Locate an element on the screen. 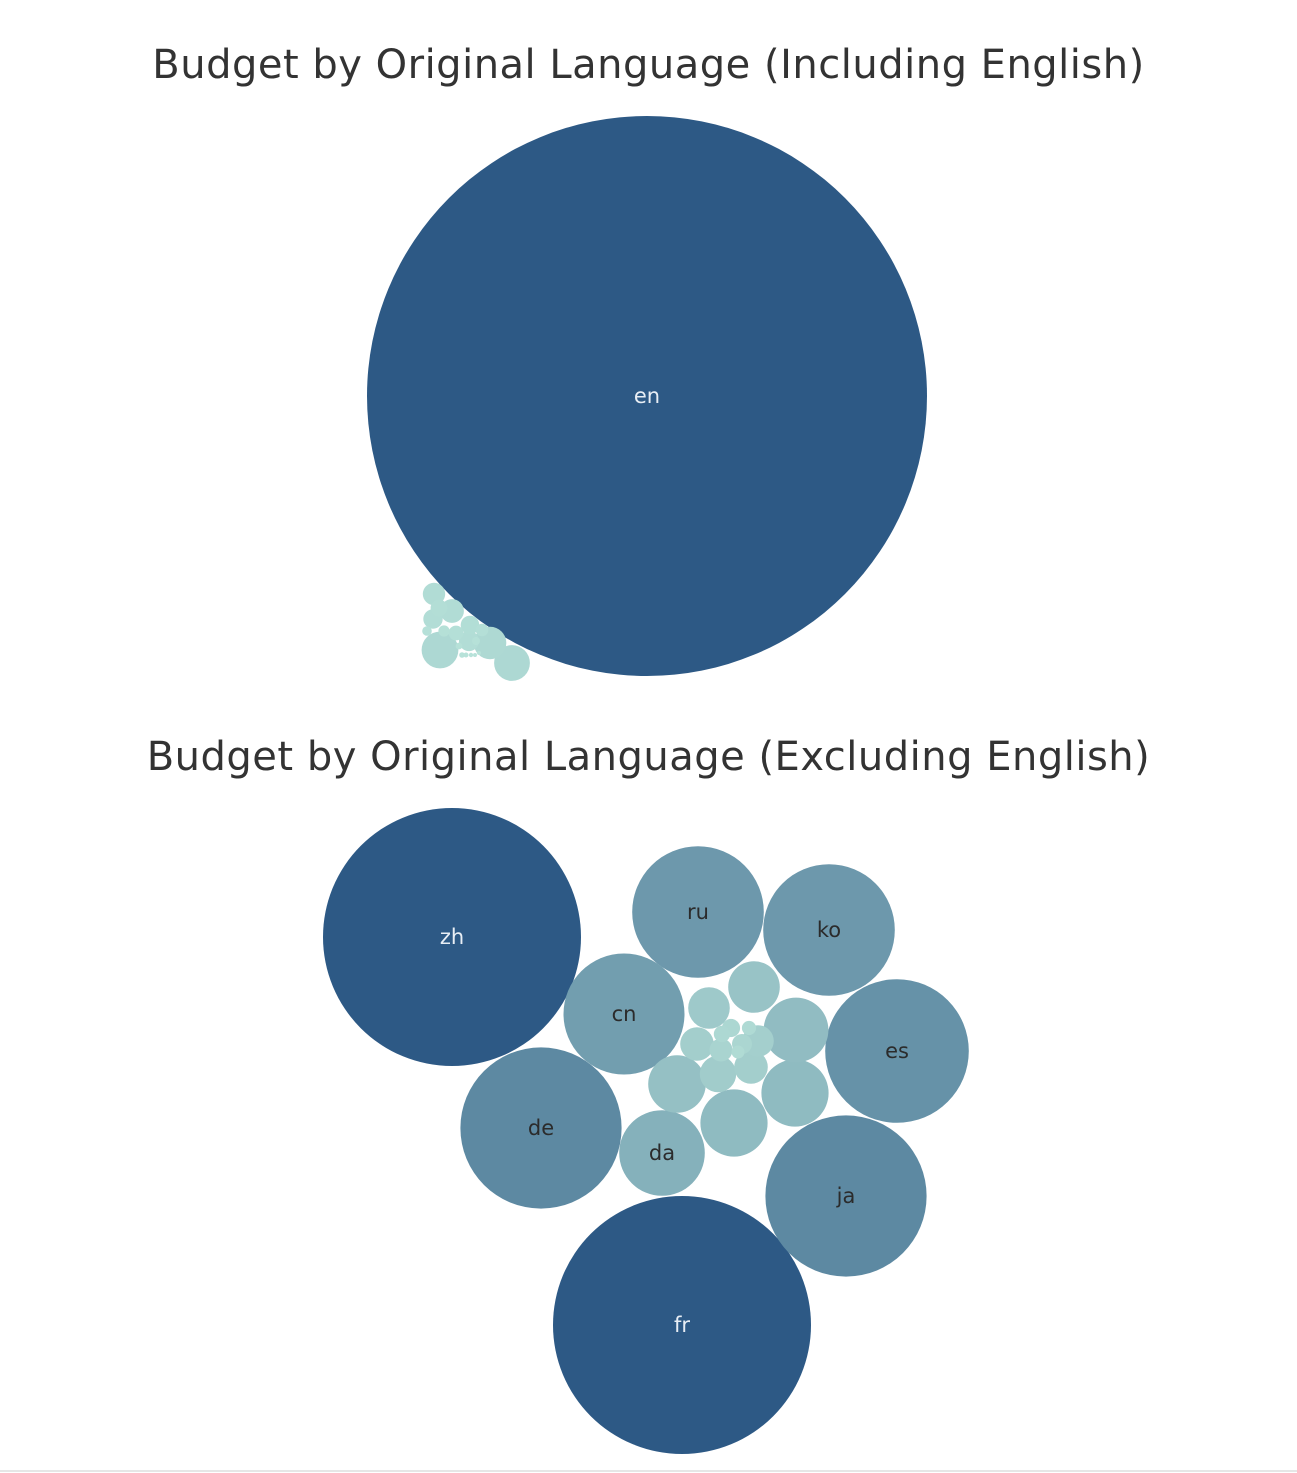  bubble-ja is located at coordinates (846, 1196).